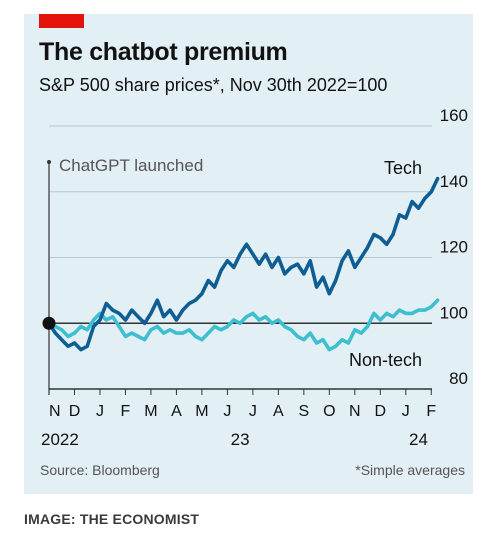  I want to click on y-tick-label: 140, so click(454, 181).